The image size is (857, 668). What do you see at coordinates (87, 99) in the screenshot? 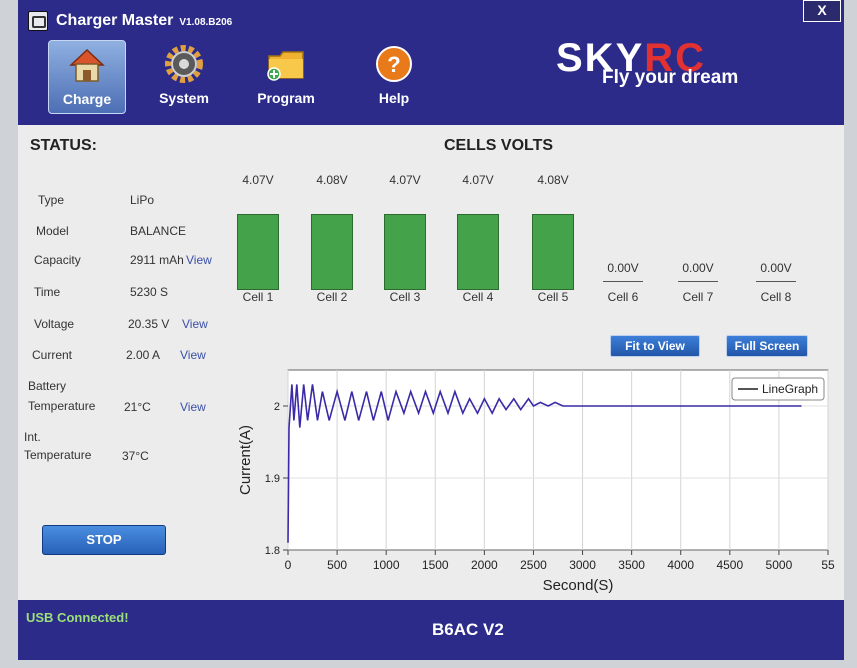
I see `nav-charge-label: Charge` at bounding box center [87, 99].